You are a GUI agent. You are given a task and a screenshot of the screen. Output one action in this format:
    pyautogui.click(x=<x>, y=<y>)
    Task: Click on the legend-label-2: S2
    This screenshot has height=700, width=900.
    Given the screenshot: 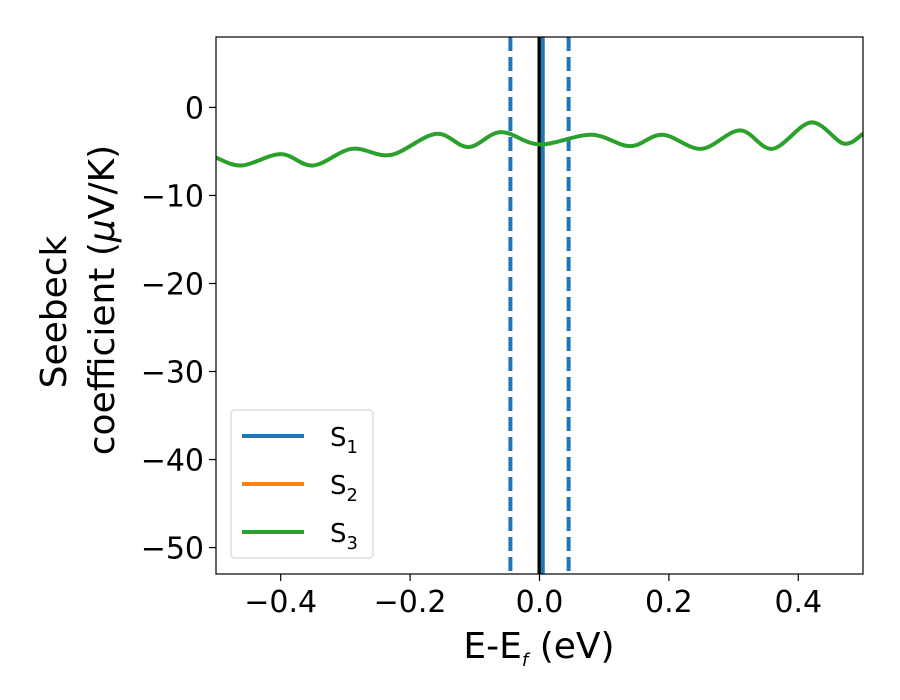 What is the action you would take?
    pyautogui.click(x=344, y=488)
    